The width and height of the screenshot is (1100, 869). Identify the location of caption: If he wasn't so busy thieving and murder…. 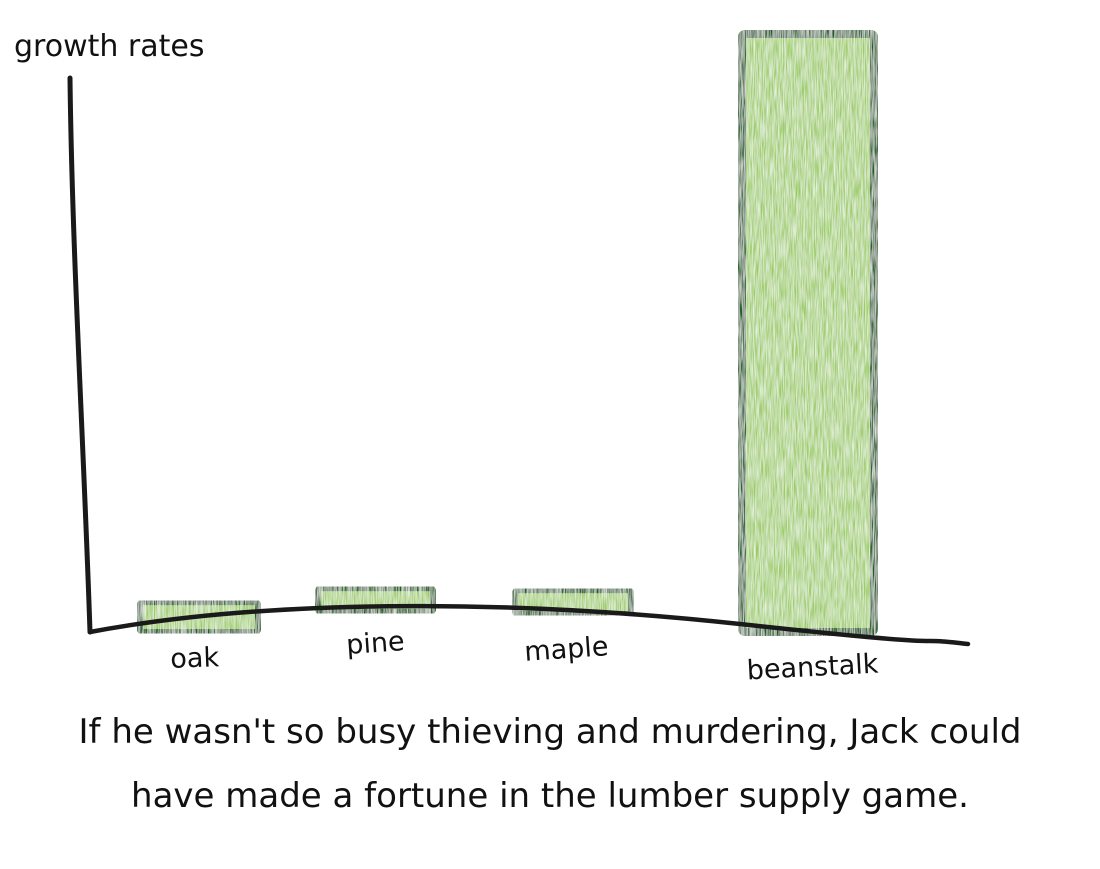
(550, 764).